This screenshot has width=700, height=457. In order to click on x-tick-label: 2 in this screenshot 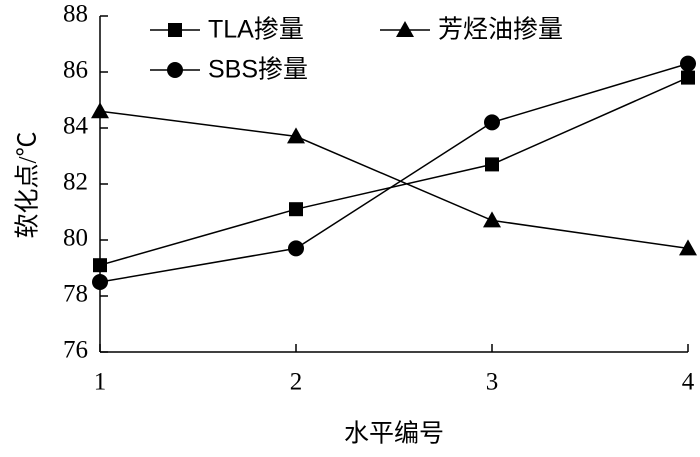, I will do `click(296, 382)`.